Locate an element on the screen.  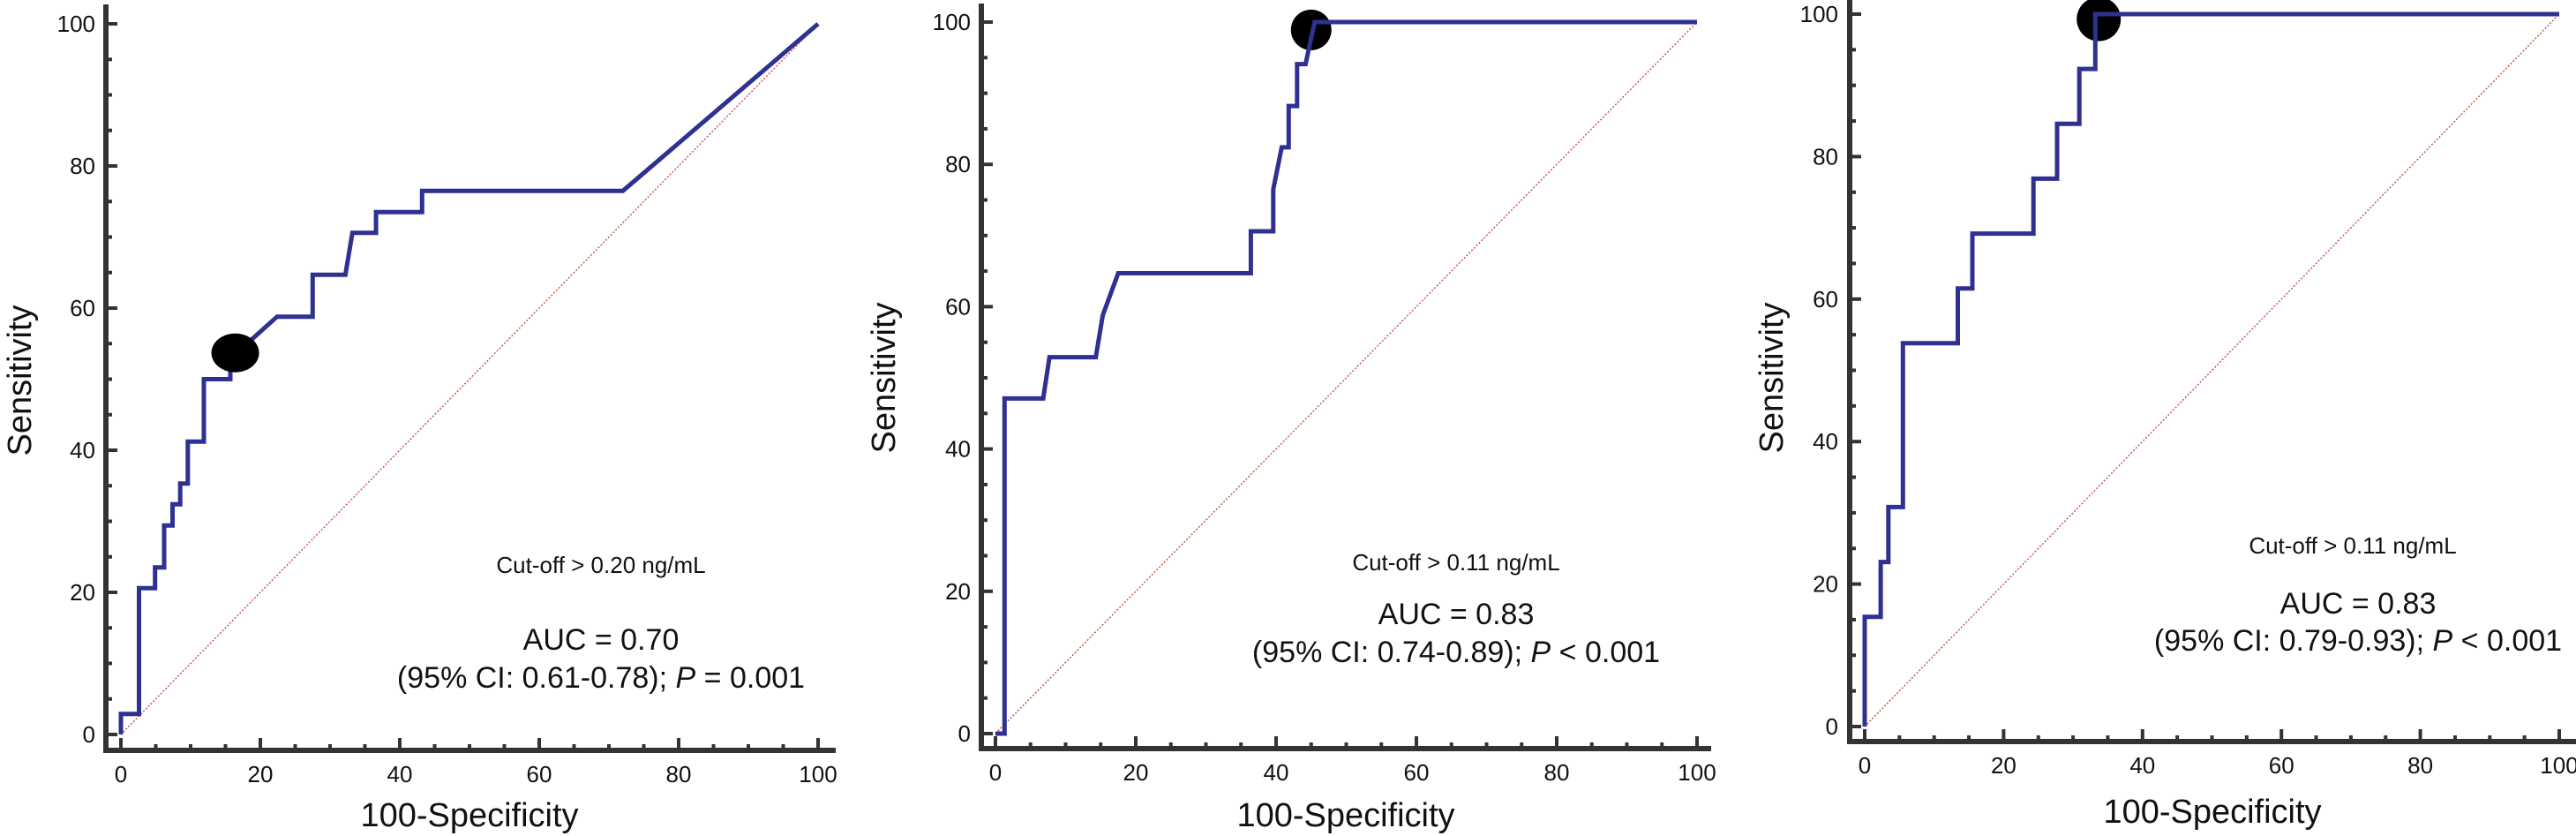
ci-annotation: (95% CI: 0.74-0.89); P < 0.001 is located at coordinates (1456, 653).